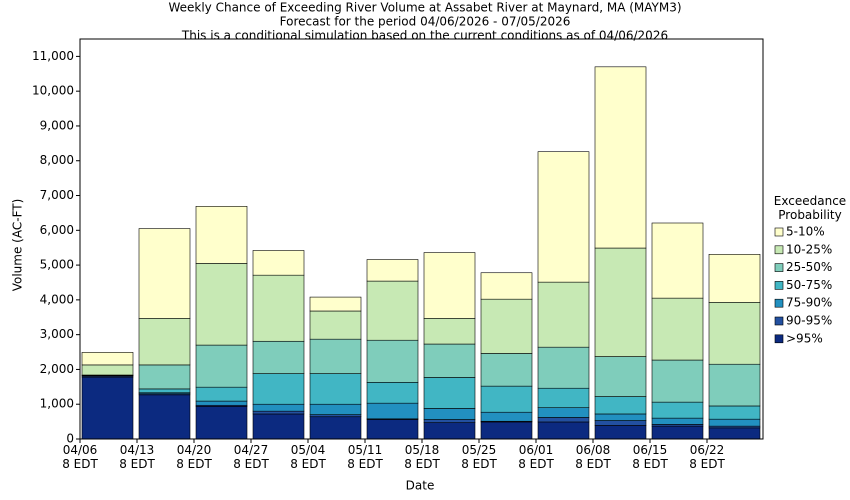 This screenshot has height=500, width=850. I want to click on y-tick-label: 1,000, so click(57, 404).